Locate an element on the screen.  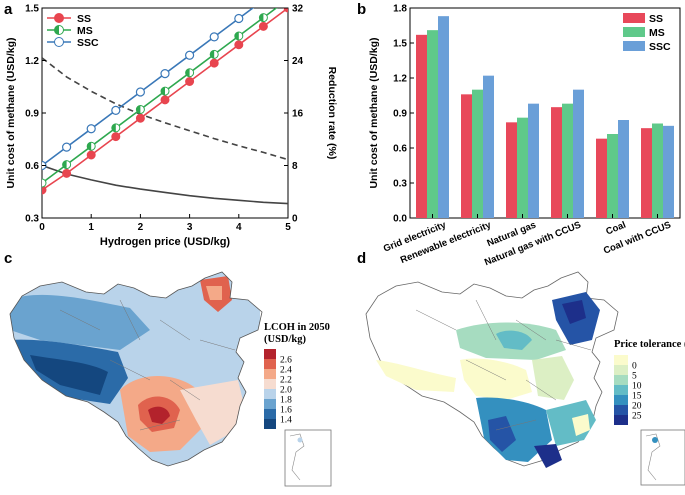
tolerance-central-west is located at coordinates (496, 379).